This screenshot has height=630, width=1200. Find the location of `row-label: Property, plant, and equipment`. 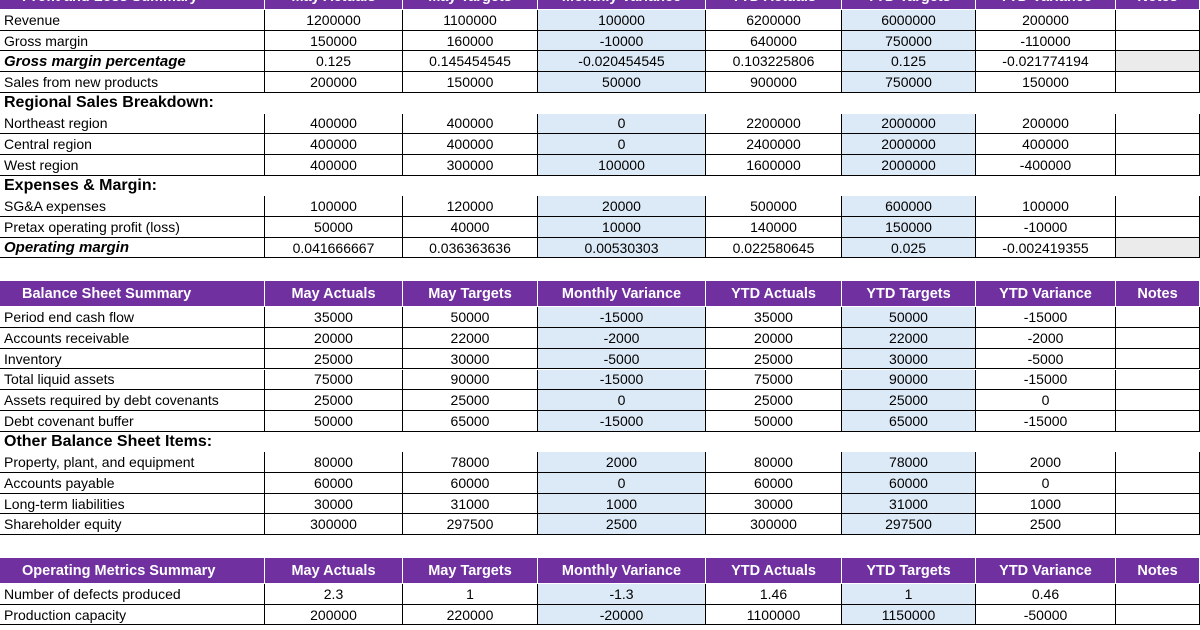

row-label: Property, plant, and equipment is located at coordinates (132, 462).